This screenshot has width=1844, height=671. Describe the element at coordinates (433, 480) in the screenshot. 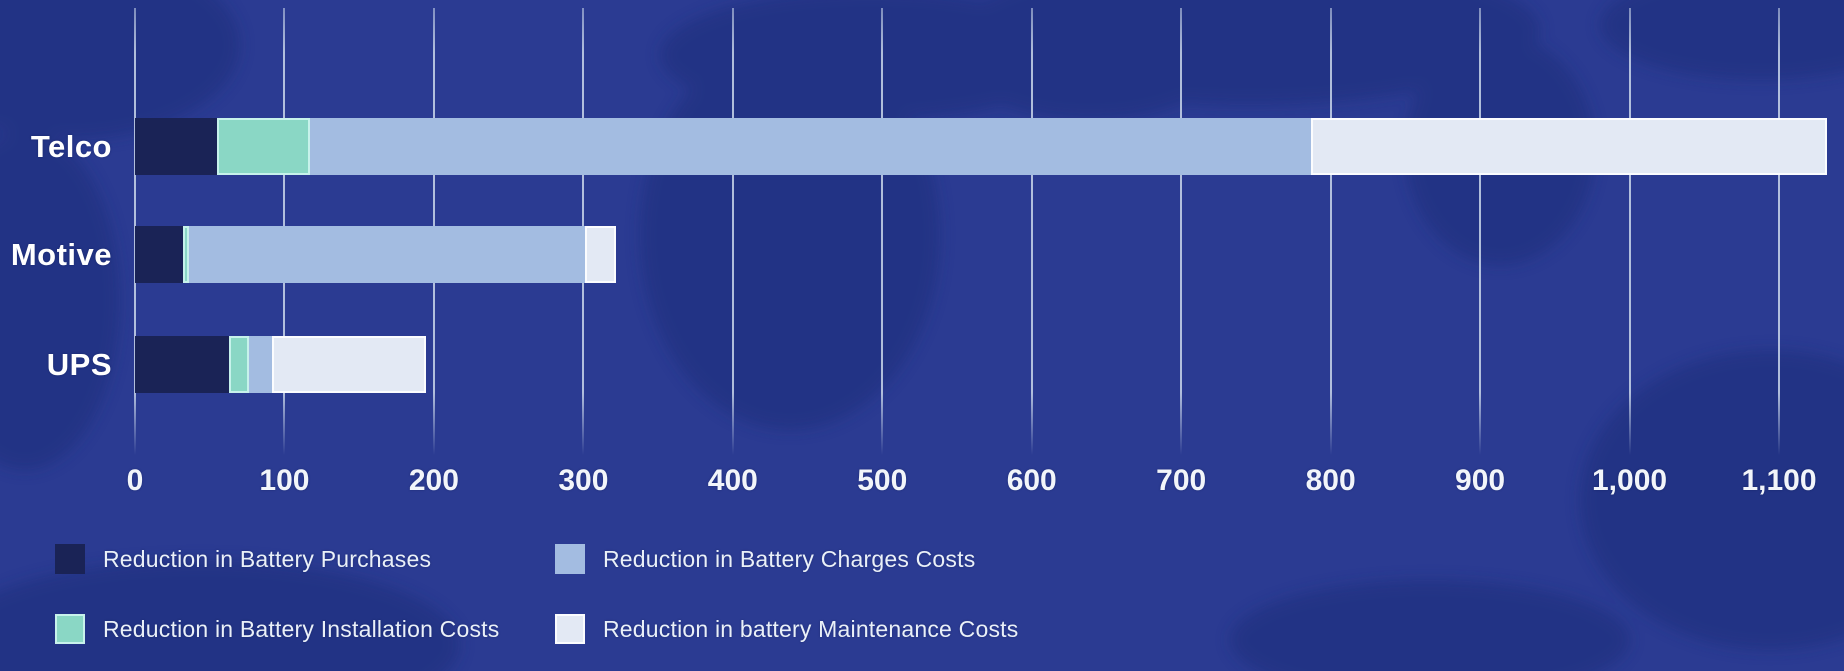

I see `x-tick-label: 200` at that location.